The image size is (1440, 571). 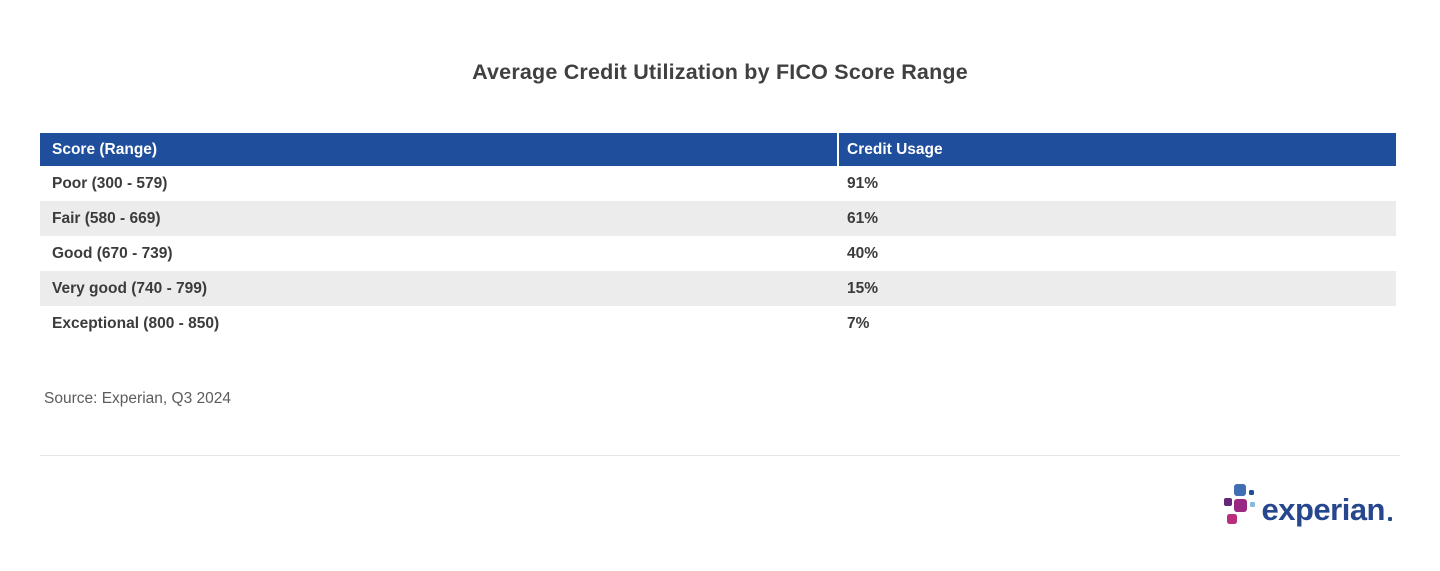 I want to click on credit-usage-cell: 91%, so click(x=863, y=183).